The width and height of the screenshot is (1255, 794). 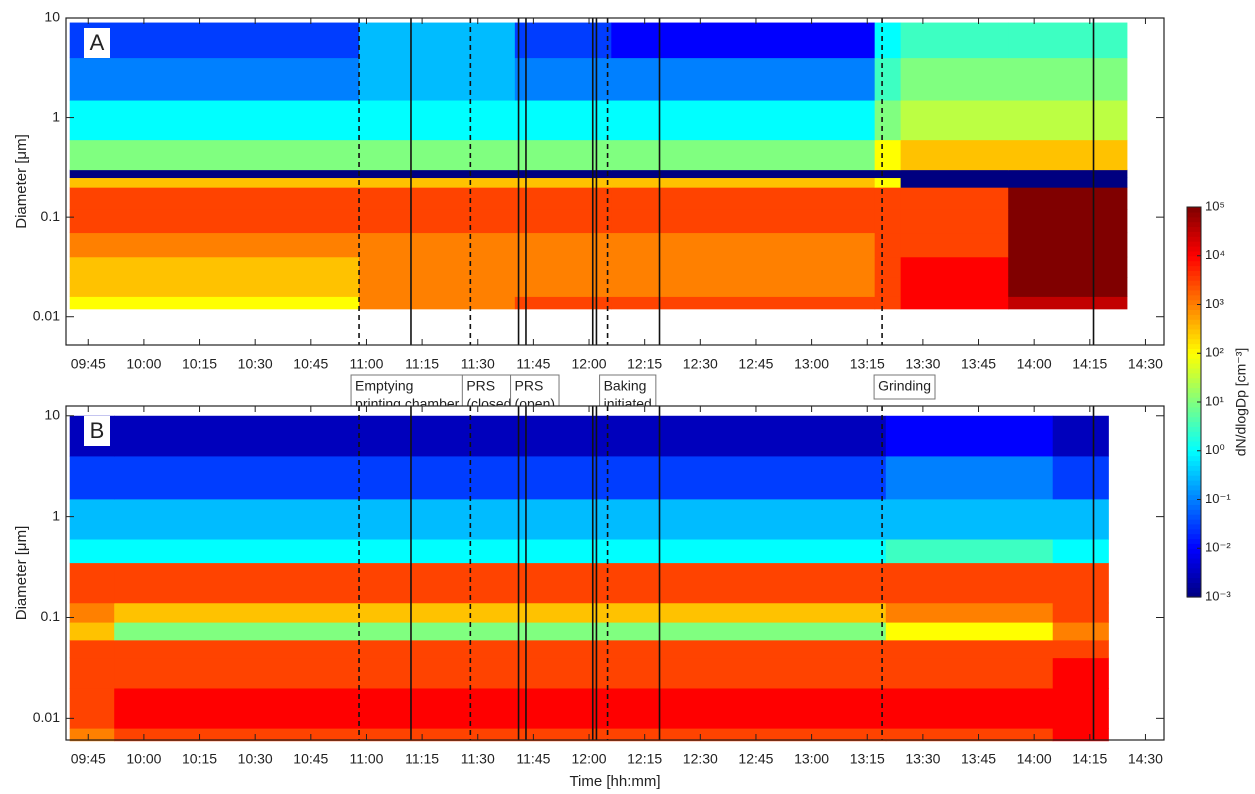 I want to click on x-tick-label: 10:15, so click(x=199, y=759).